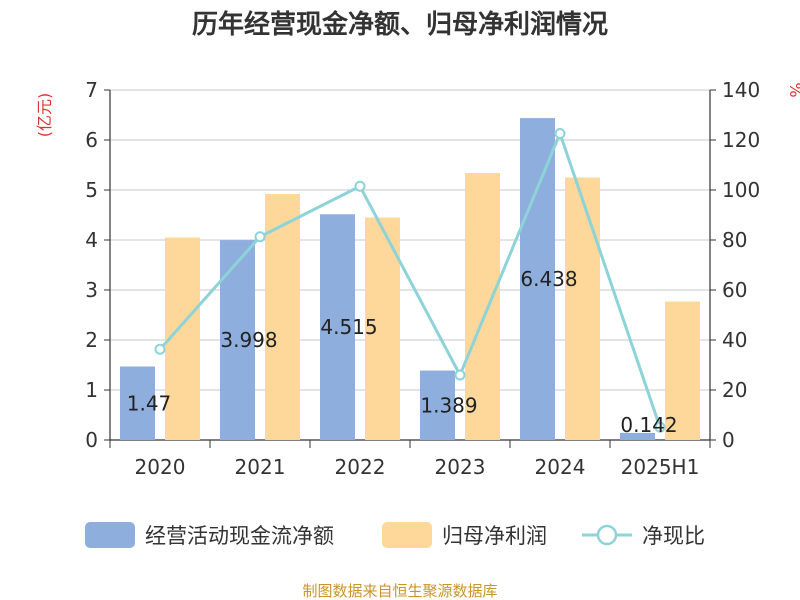  What do you see at coordinates (448, 405) in the screenshot?
I see `cashflow-data-label: 1.389` at bounding box center [448, 405].